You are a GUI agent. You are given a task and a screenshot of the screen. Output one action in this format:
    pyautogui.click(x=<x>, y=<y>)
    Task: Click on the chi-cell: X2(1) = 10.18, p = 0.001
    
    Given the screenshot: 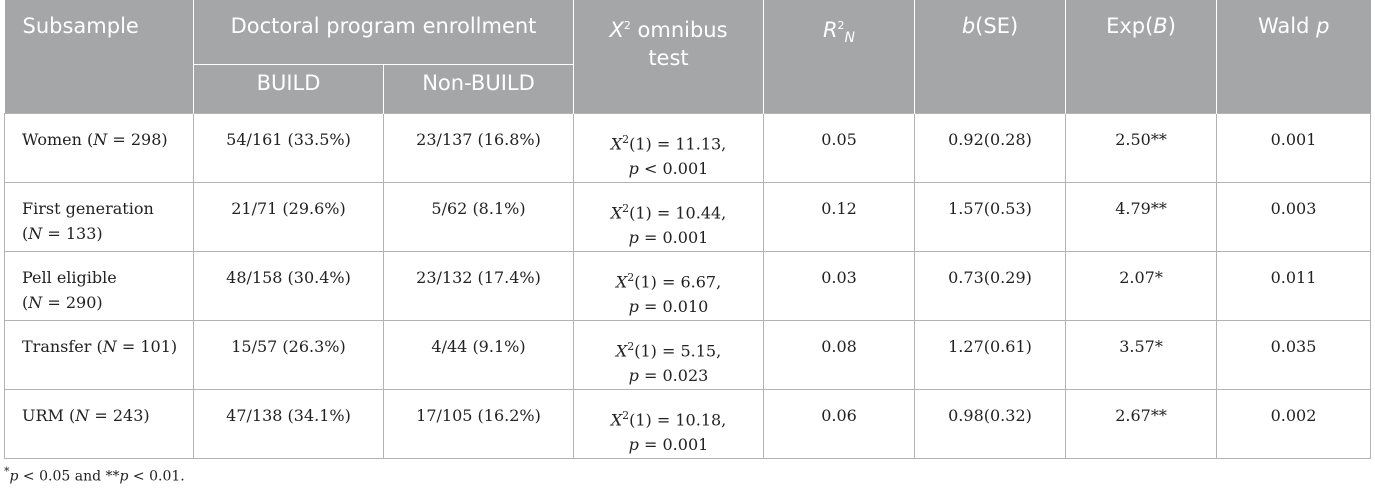 What is the action you would take?
    pyautogui.click(x=668, y=424)
    